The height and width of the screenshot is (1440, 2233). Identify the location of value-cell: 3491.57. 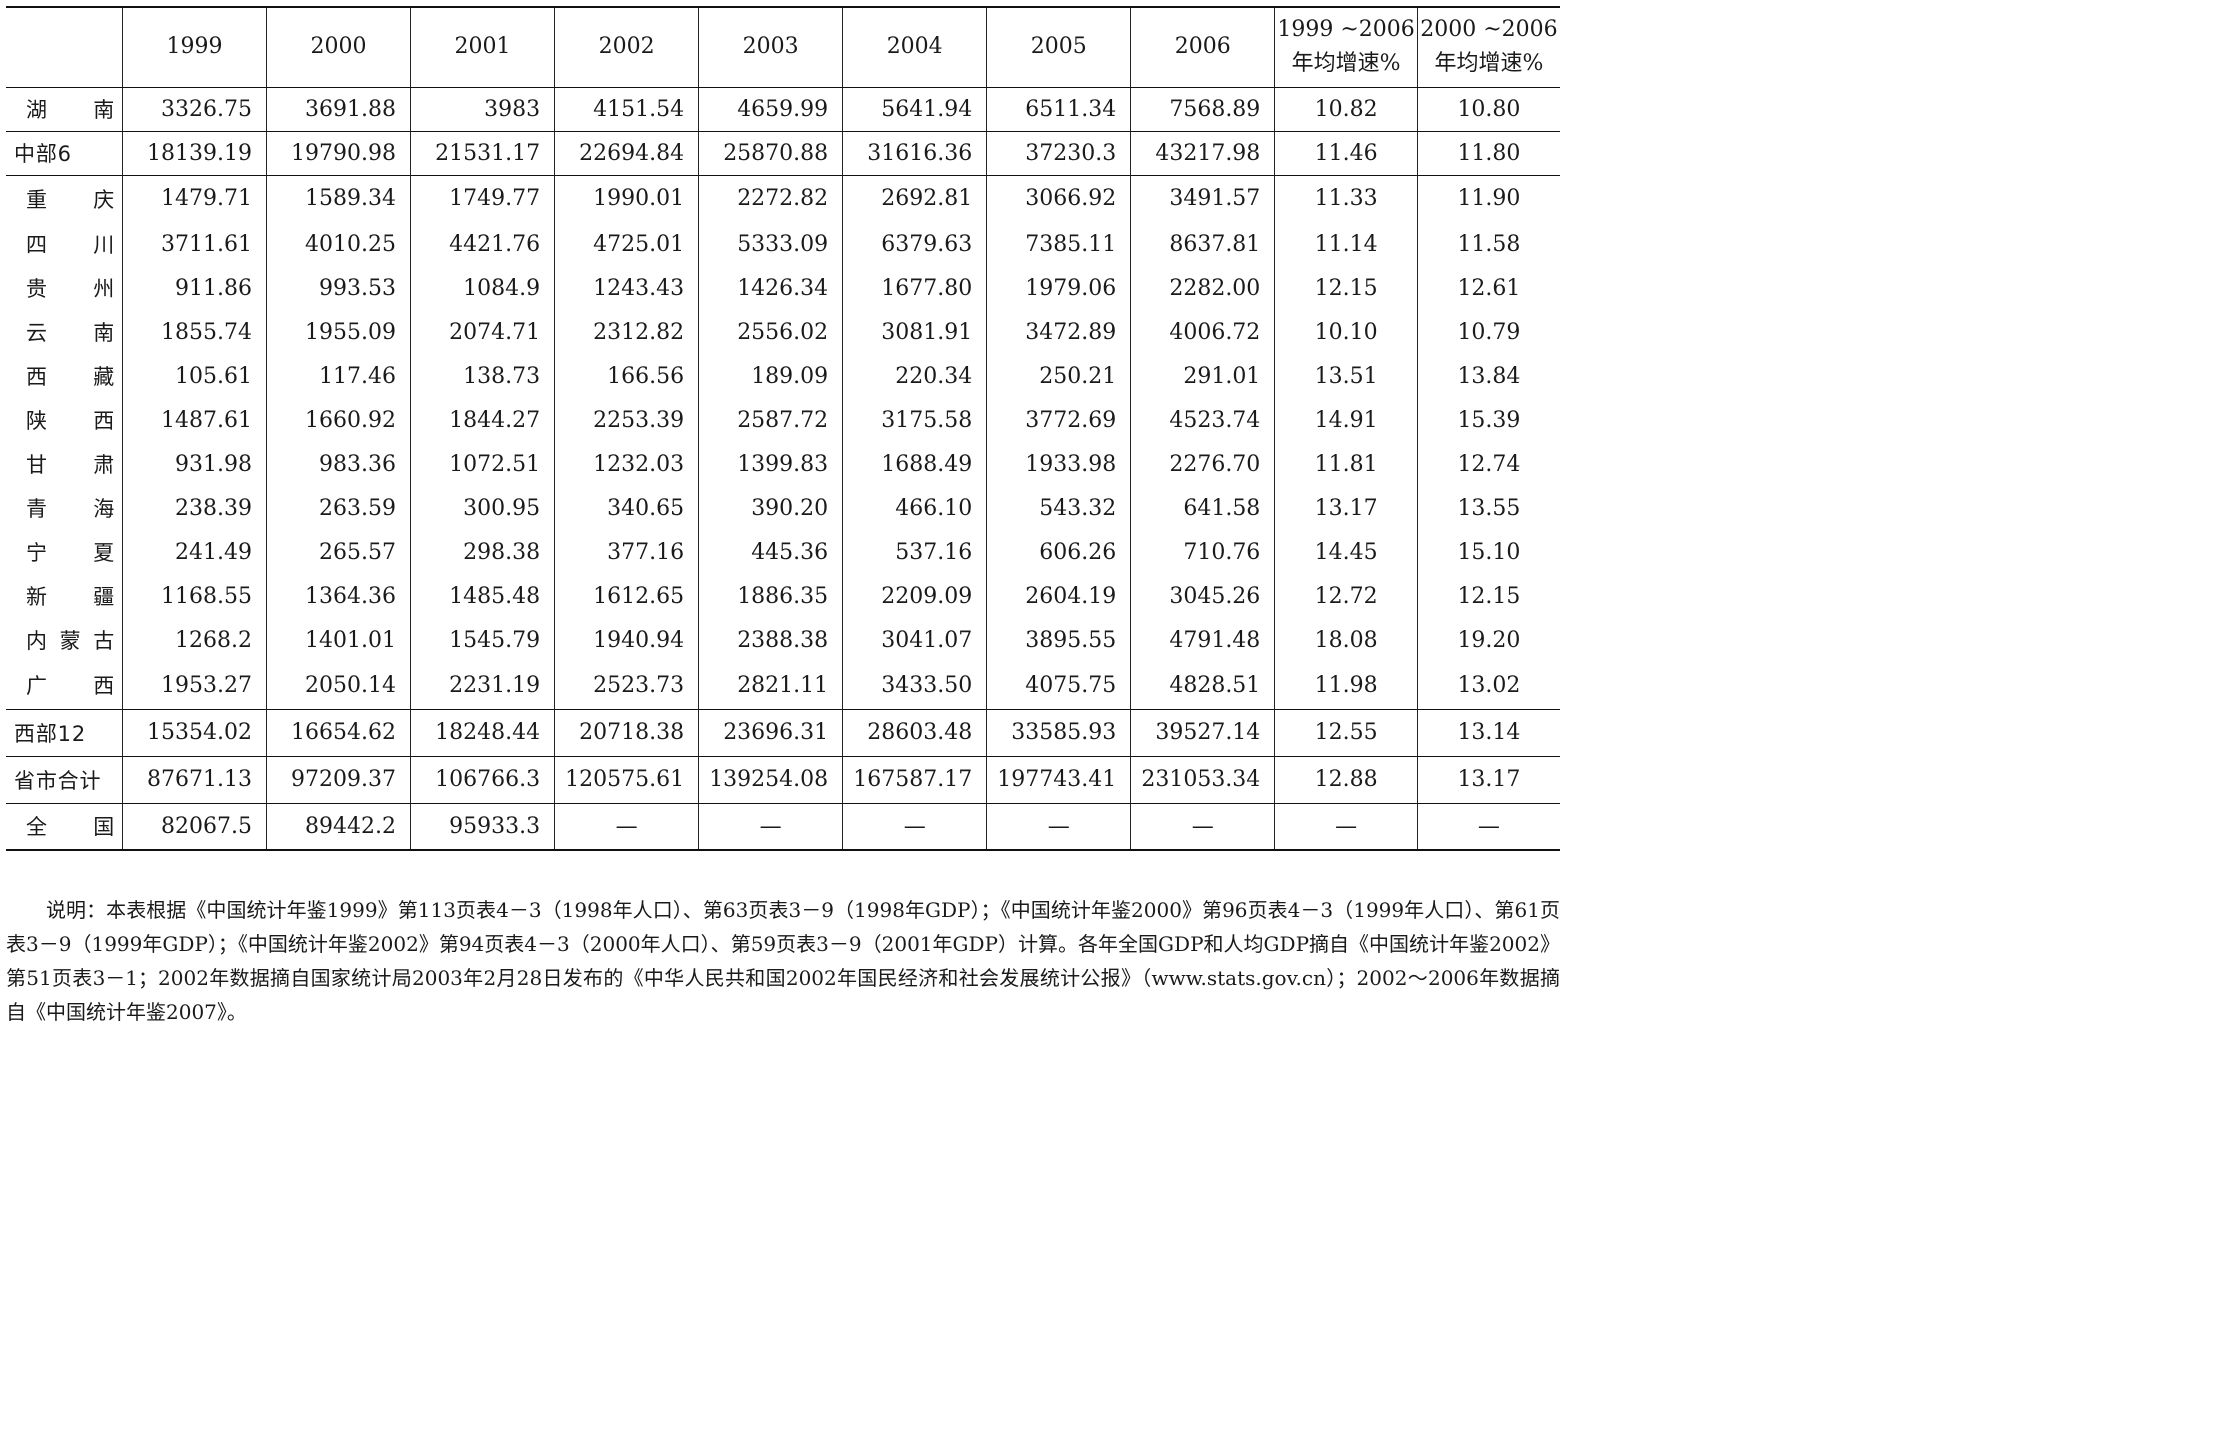
(1202, 198).